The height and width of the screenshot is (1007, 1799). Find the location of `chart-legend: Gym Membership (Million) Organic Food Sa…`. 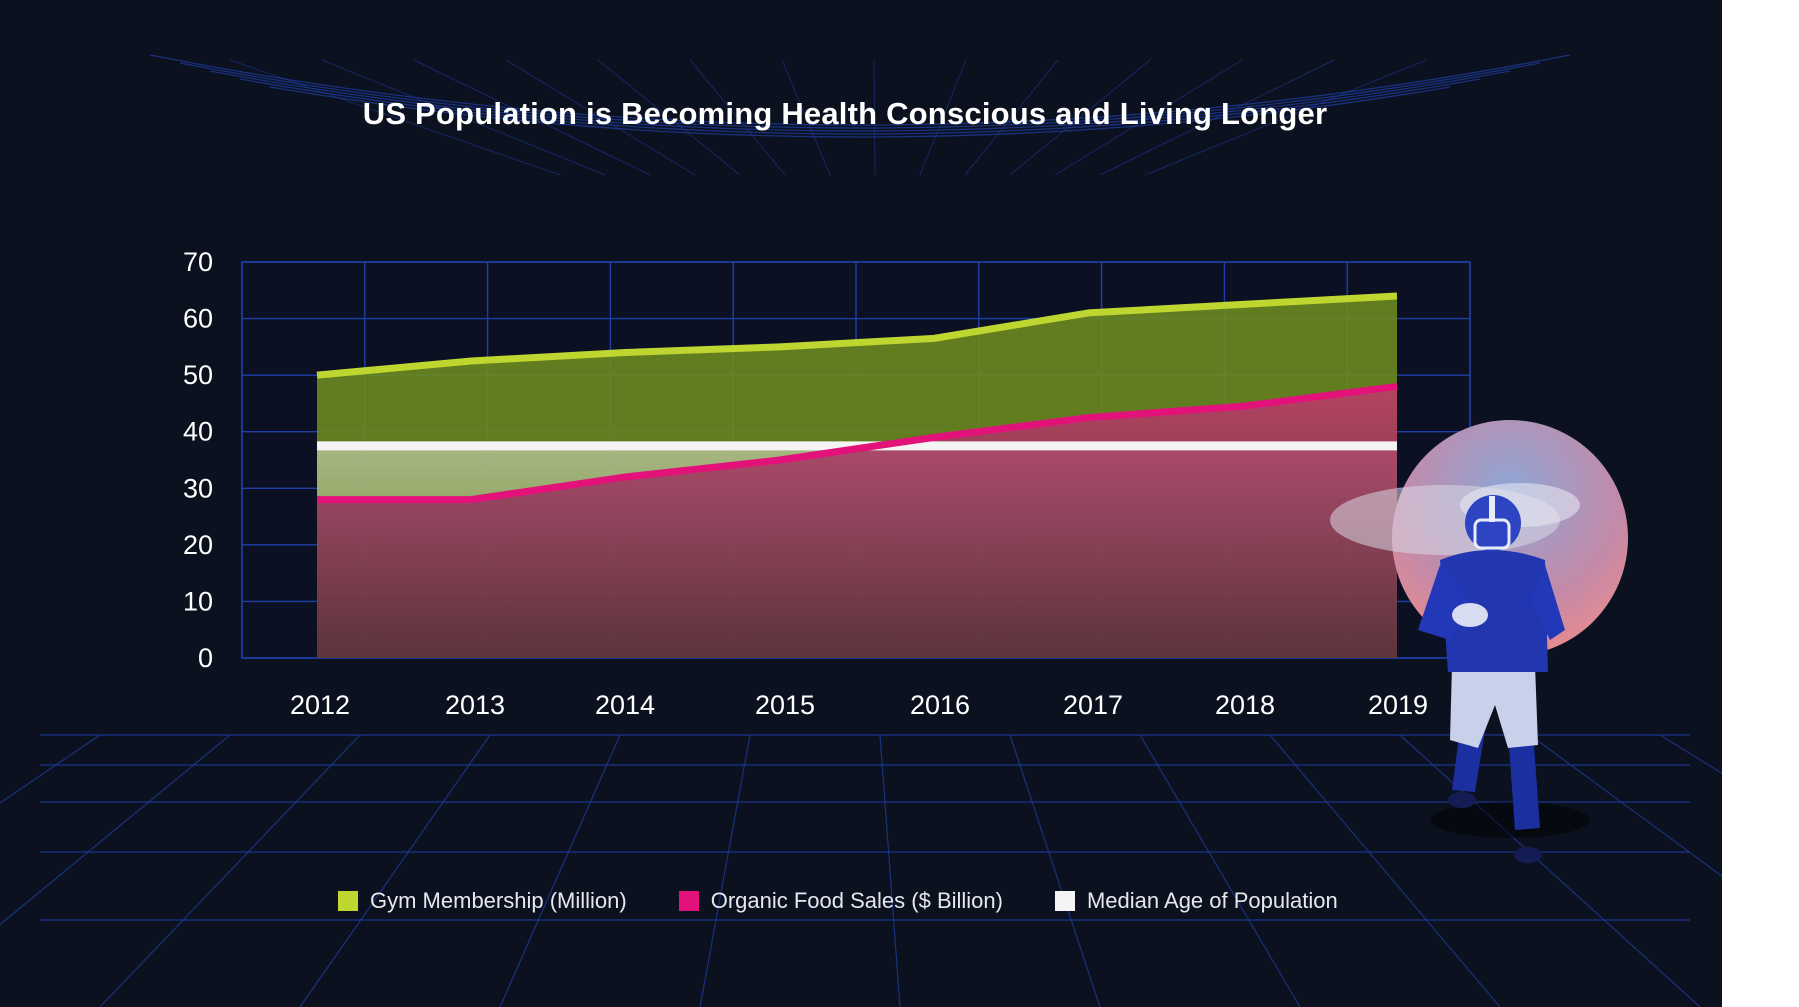

chart-legend: Gym Membership (Million) Organic Food Sa… is located at coordinates (864, 901).